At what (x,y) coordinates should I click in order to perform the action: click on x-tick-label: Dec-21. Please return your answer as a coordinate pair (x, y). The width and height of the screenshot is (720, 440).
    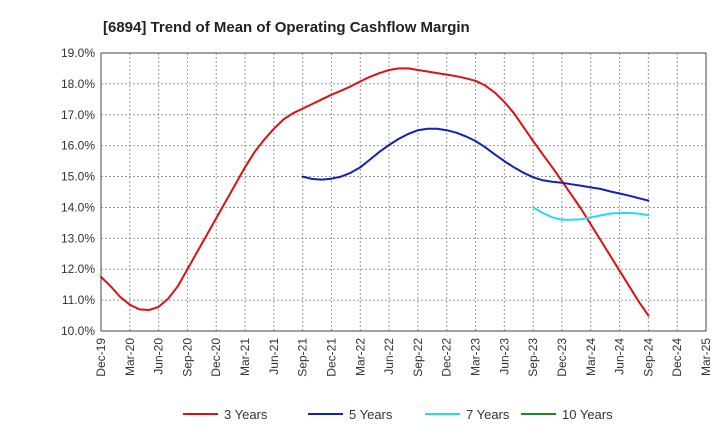
    Looking at the image, I should click on (331, 357).